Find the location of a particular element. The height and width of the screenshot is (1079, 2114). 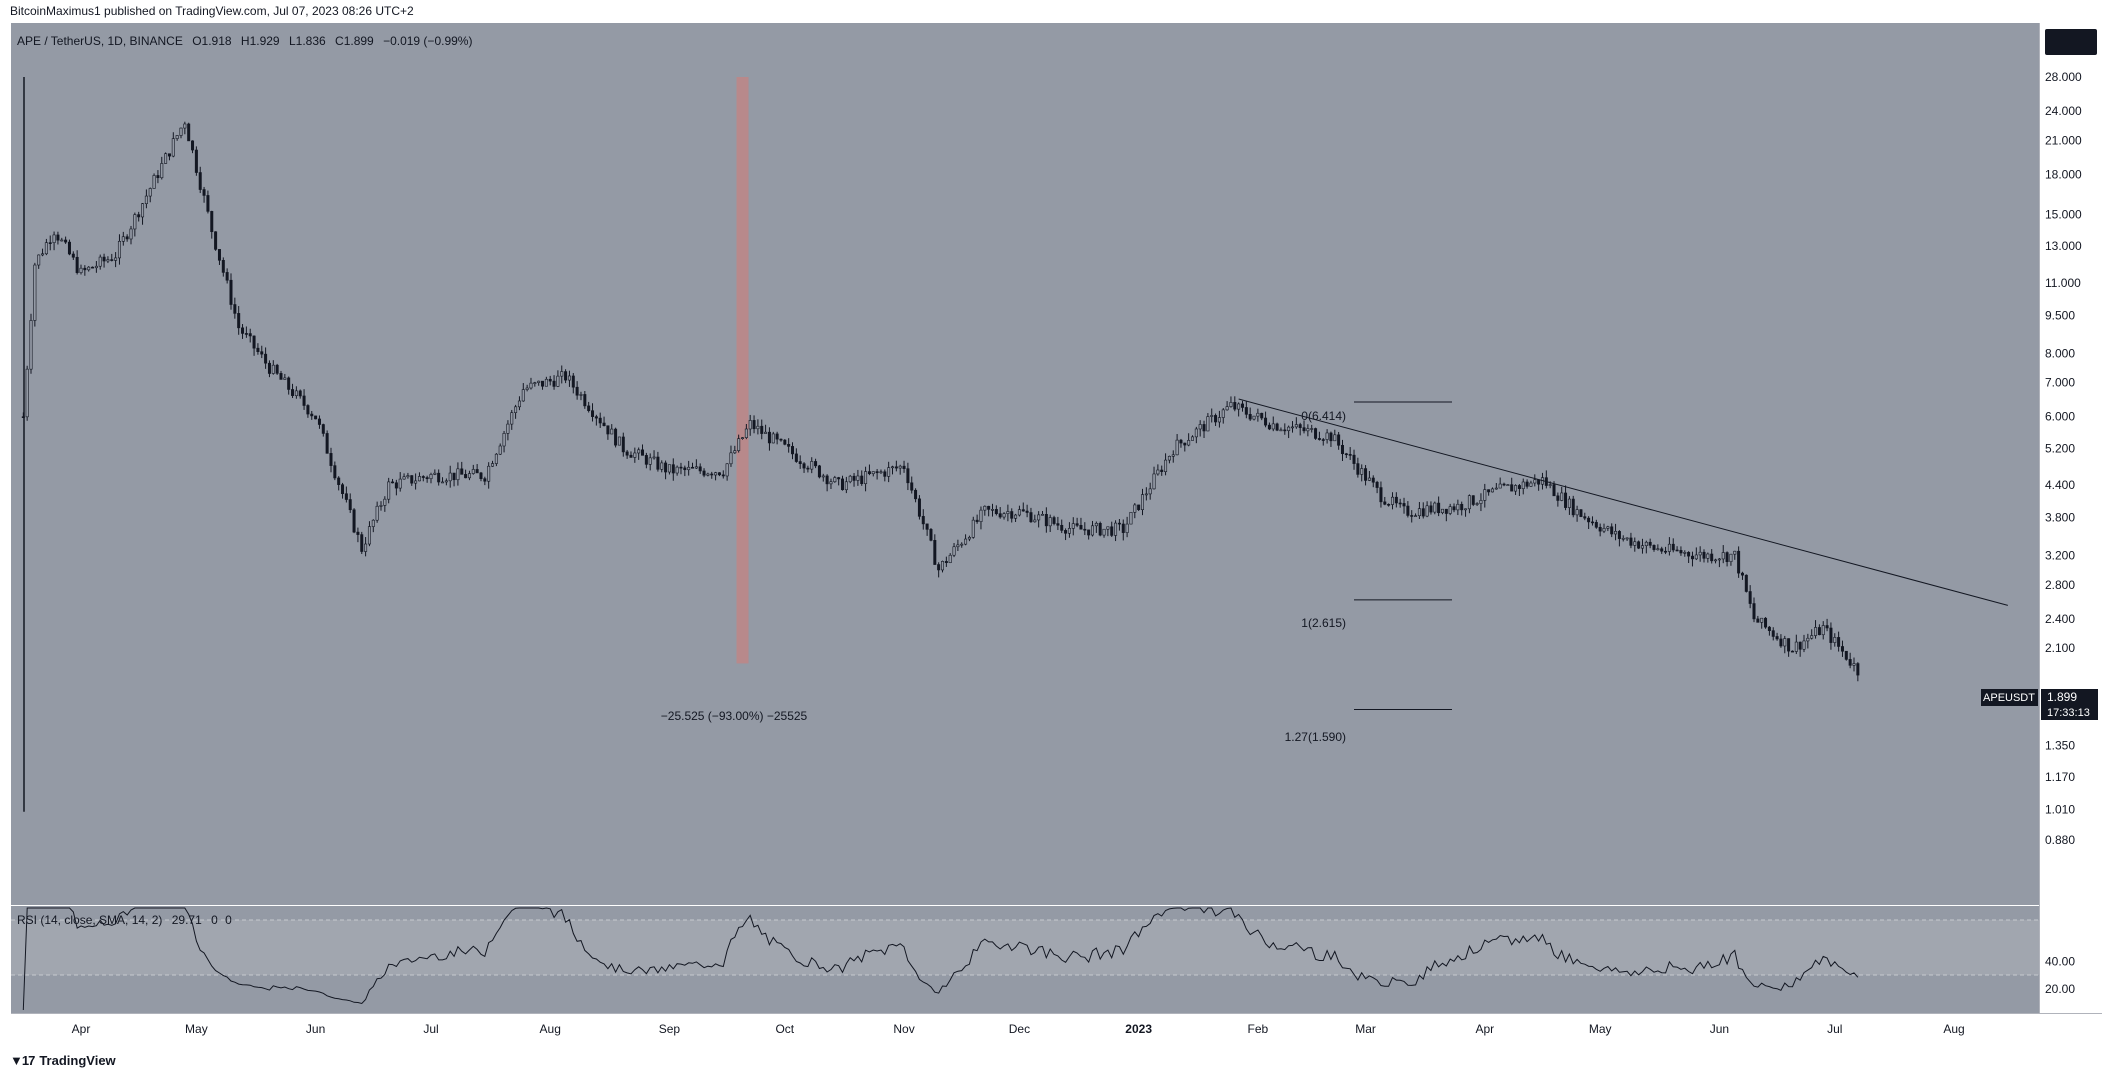

symbol-tag is located at coordinates (2009, 697).